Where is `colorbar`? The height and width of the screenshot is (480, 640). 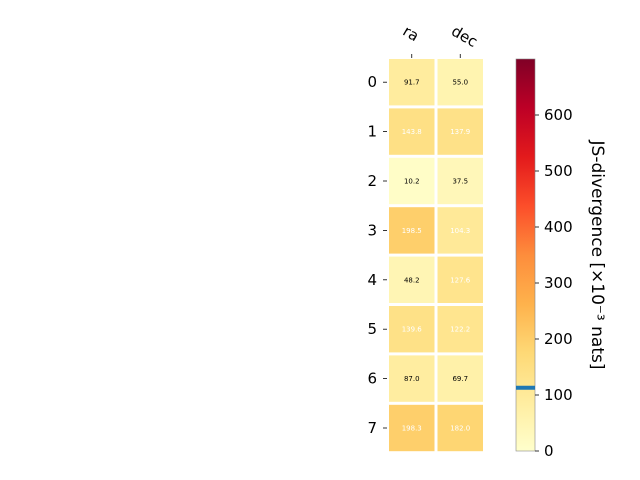
colorbar is located at coordinates (525, 255).